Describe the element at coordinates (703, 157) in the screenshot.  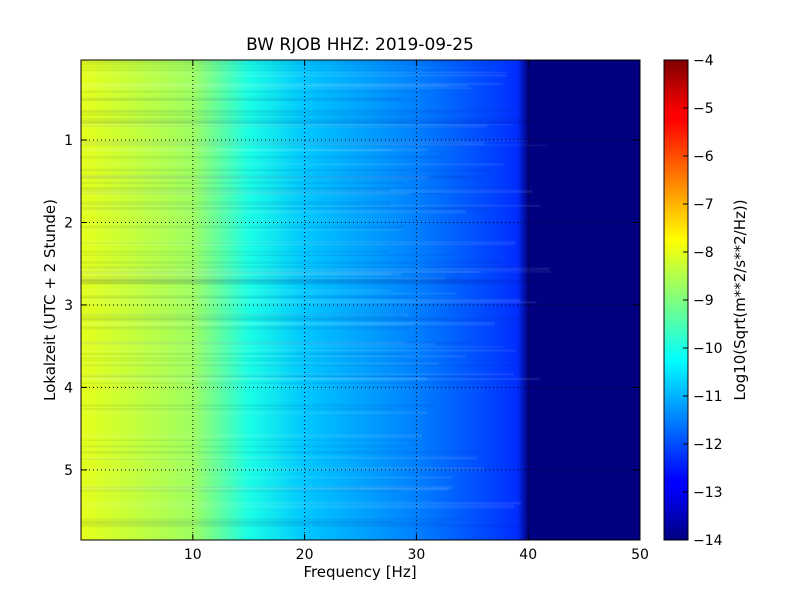
I see `colorbar-tick-label: −6` at that location.